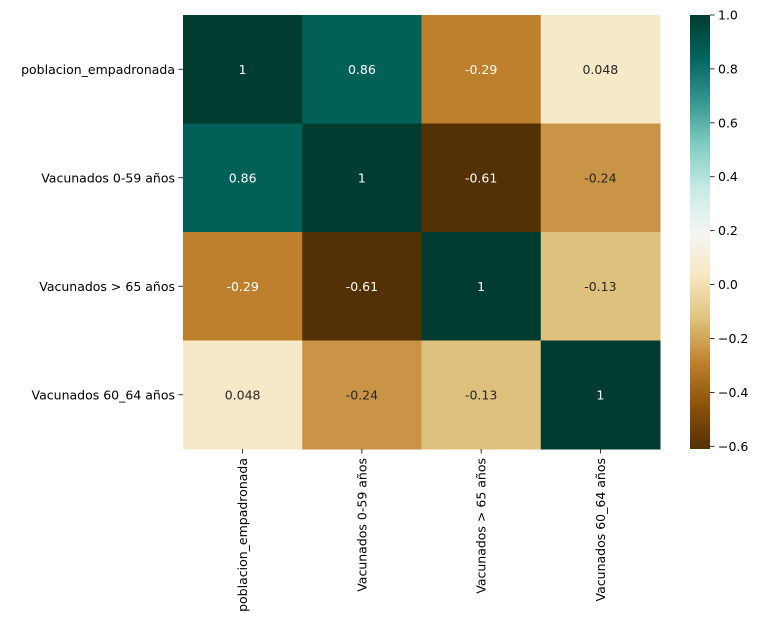 Image resolution: width=762 pixels, height=633 pixels. What do you see at coordinates (728, 122) in the screenshot?
I see `colorbar-tick-label: 0.6` at bounding box center [728, 122].